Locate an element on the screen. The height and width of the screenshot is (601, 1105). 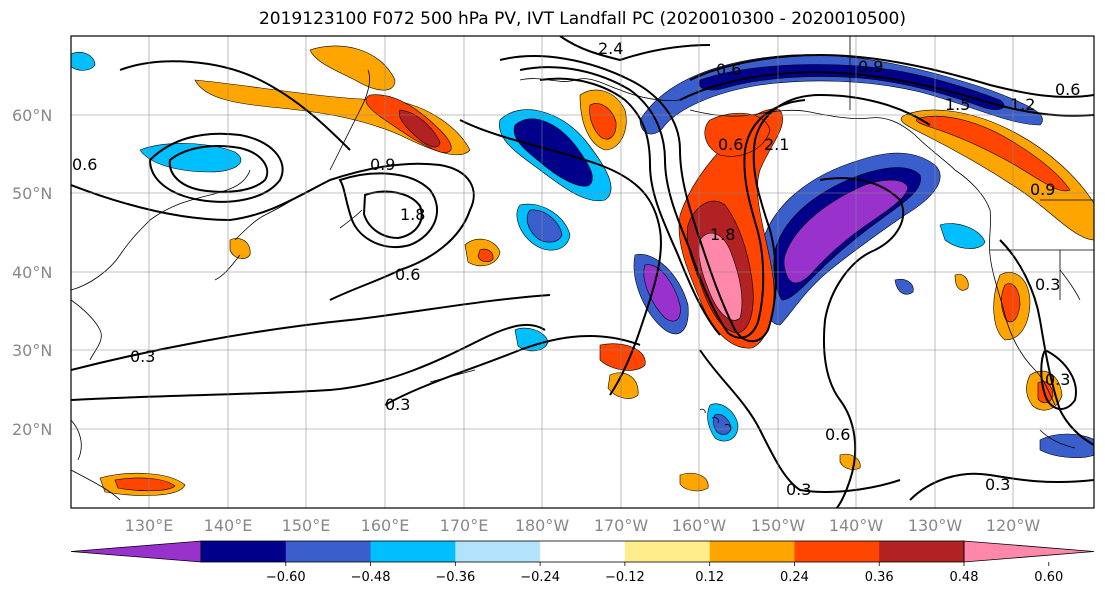
lon-label: 180°W is located at coordinates (542, 525).